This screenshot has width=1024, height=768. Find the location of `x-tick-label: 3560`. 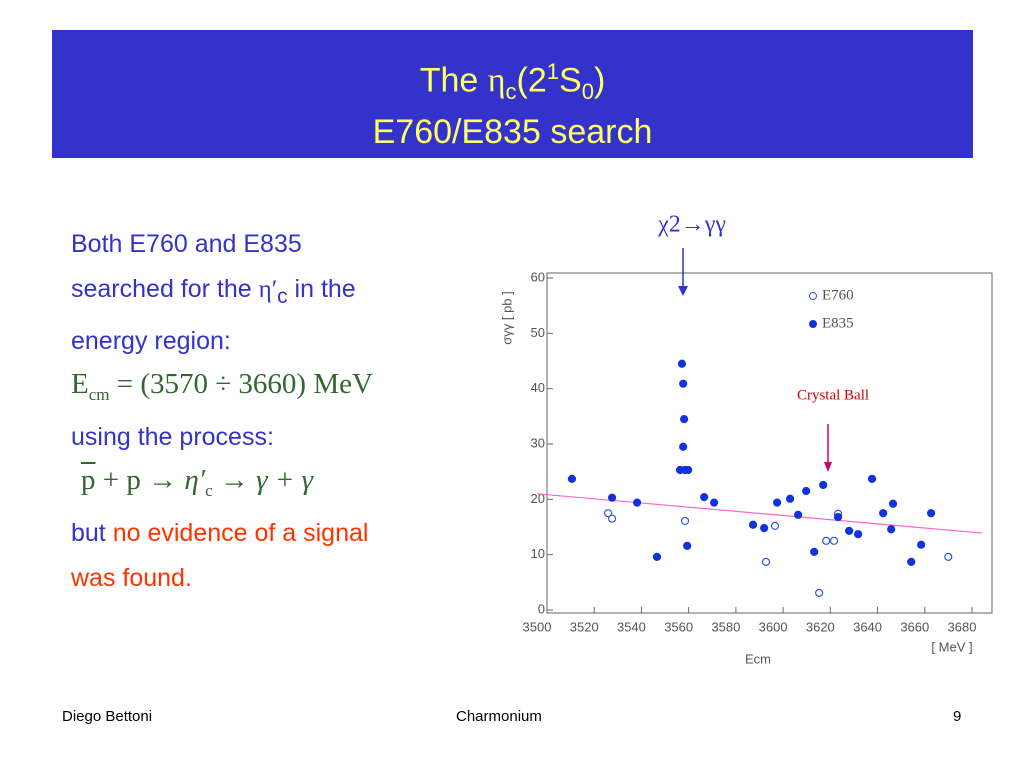

x-tick-label: 3560 is located at coordinates (678, 626).